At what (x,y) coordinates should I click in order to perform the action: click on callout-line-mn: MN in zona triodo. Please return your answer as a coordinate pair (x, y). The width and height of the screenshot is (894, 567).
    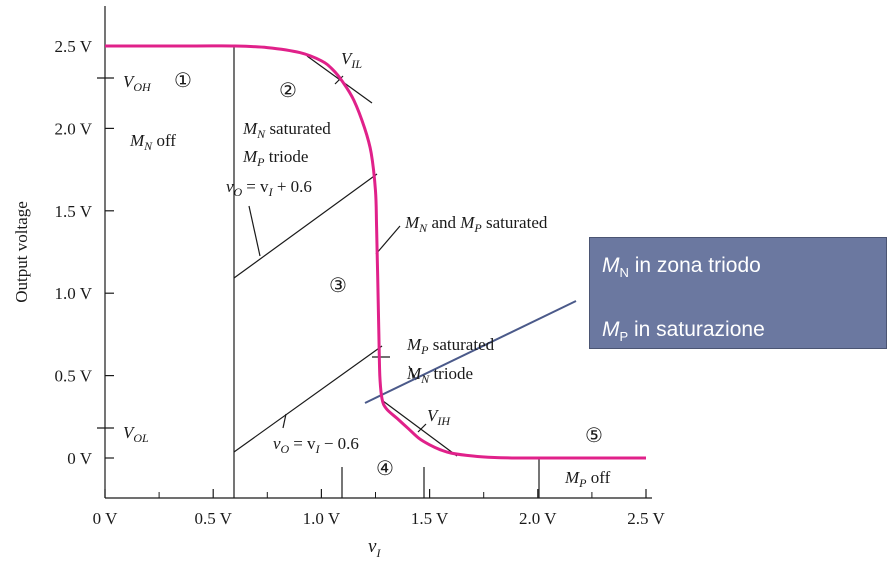
    Looking at the image, I should click on (681, 267).